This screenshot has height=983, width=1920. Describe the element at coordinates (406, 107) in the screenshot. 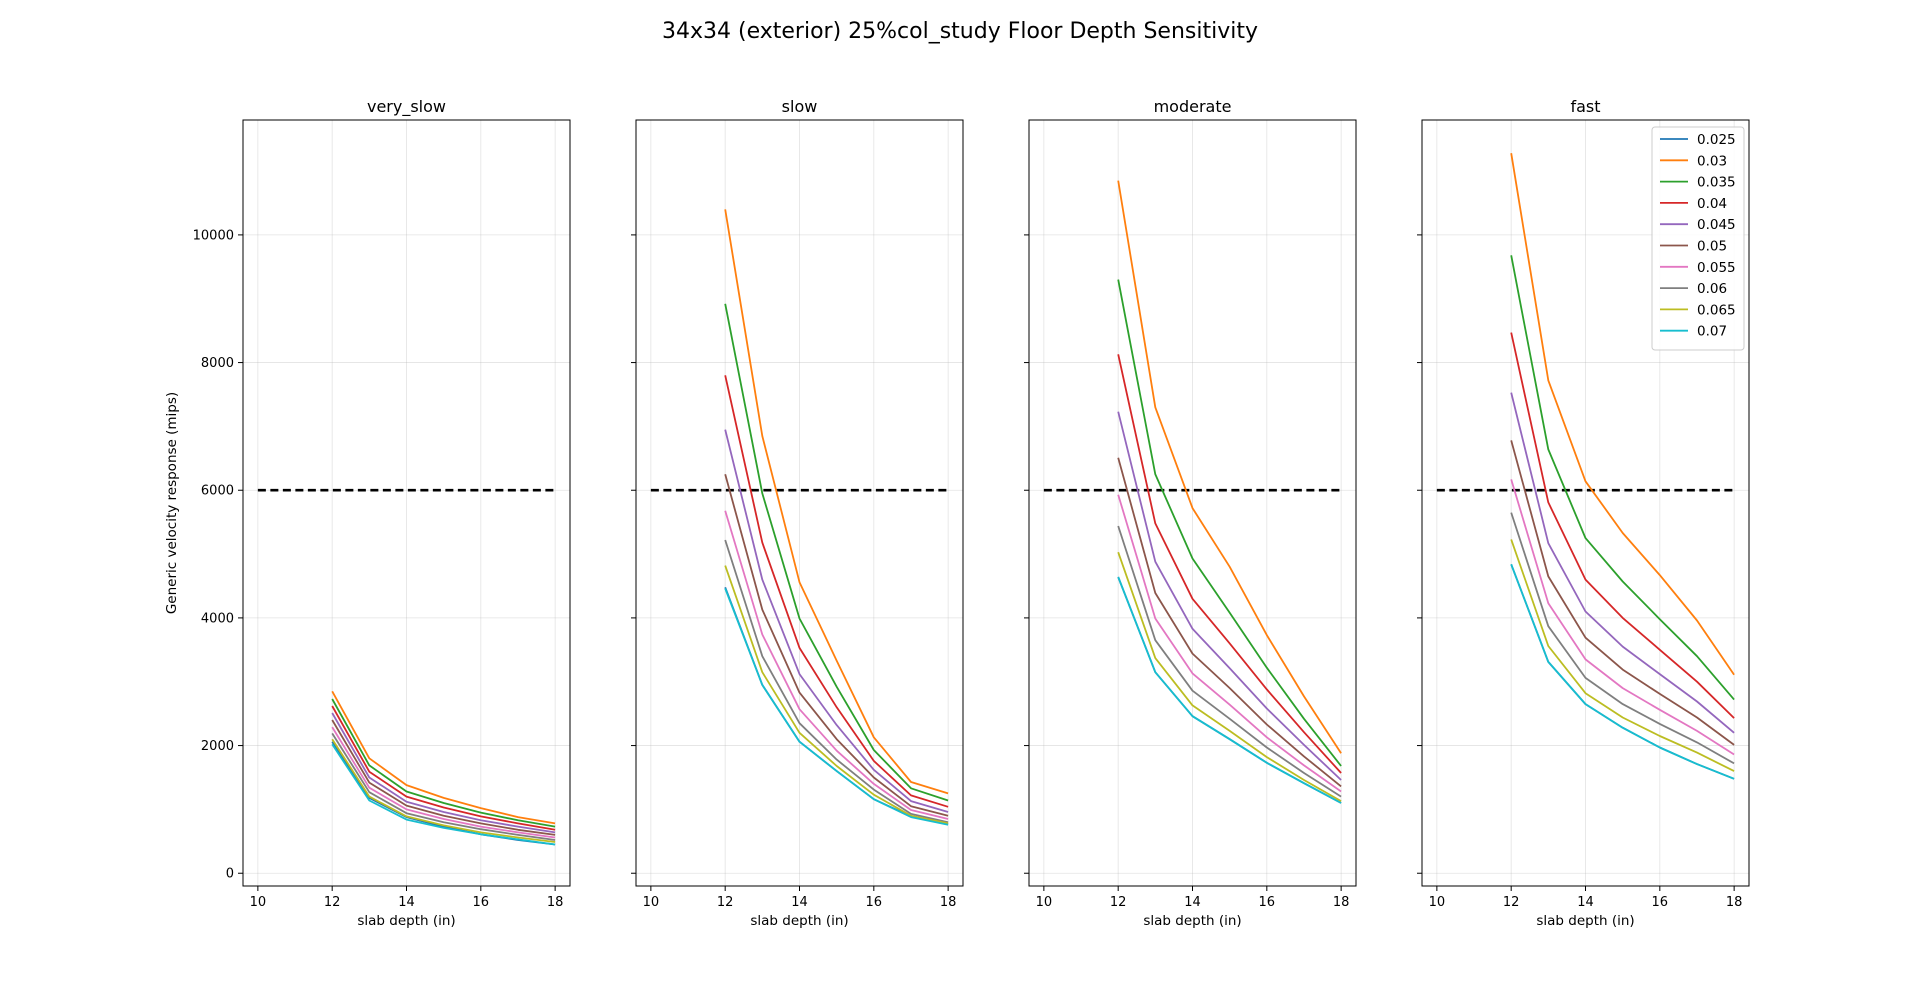

I see `panel-title: very_slow` at that location.